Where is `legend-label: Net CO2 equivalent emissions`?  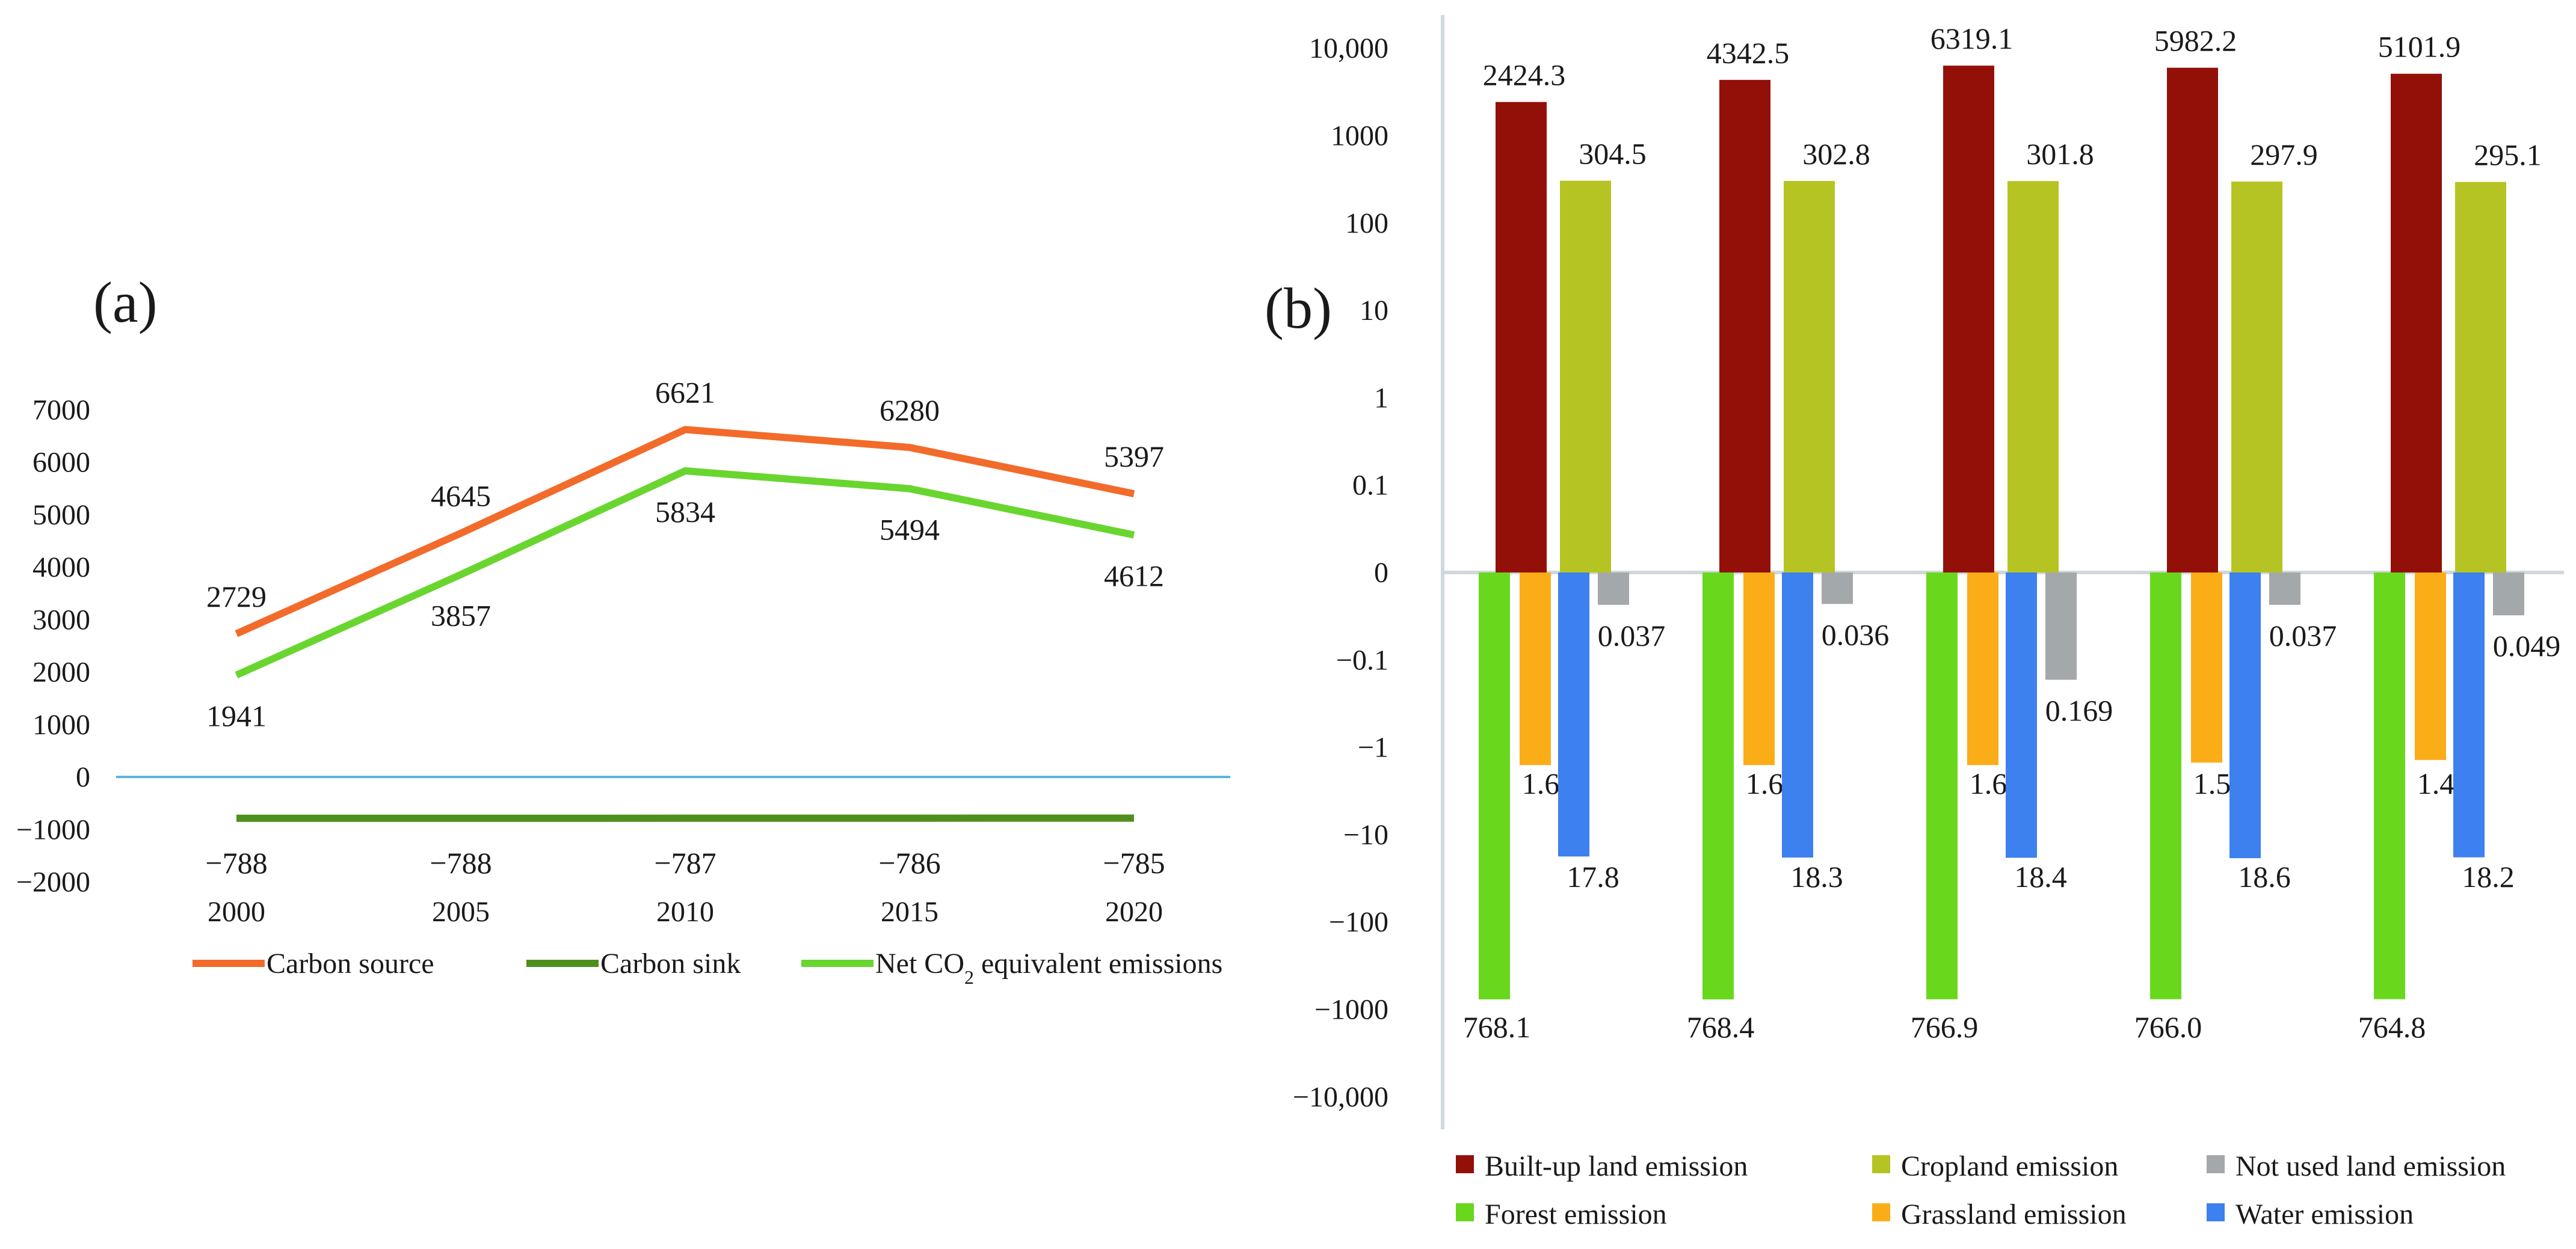
legend-label: Net CO2 equivalent emissions is located at coordinates (1048, 968).